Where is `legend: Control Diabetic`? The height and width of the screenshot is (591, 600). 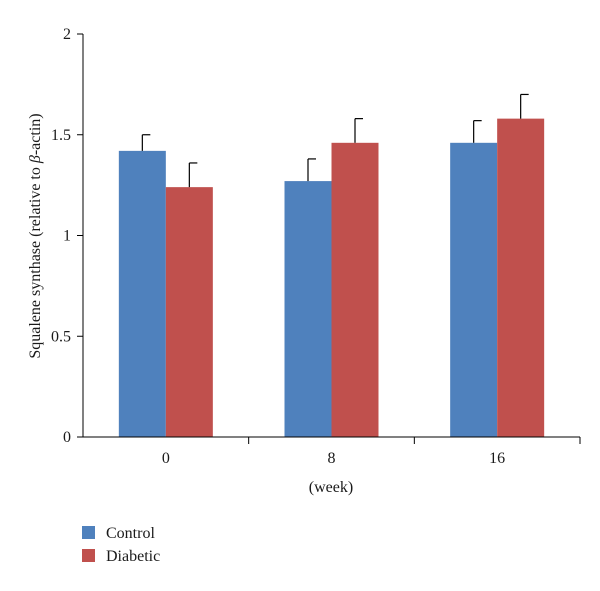
legend: Control Diabetic is located at coordinates (121, 545).